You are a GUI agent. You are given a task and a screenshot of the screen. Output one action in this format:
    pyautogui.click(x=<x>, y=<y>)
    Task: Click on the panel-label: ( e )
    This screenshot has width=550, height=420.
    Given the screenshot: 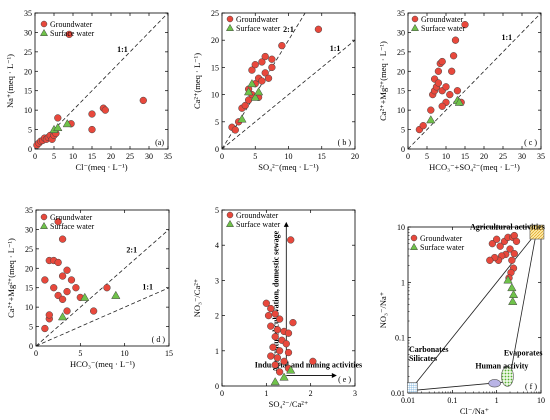 What is the action you would take?
    pyautogui.click(x=344, y=379)
    